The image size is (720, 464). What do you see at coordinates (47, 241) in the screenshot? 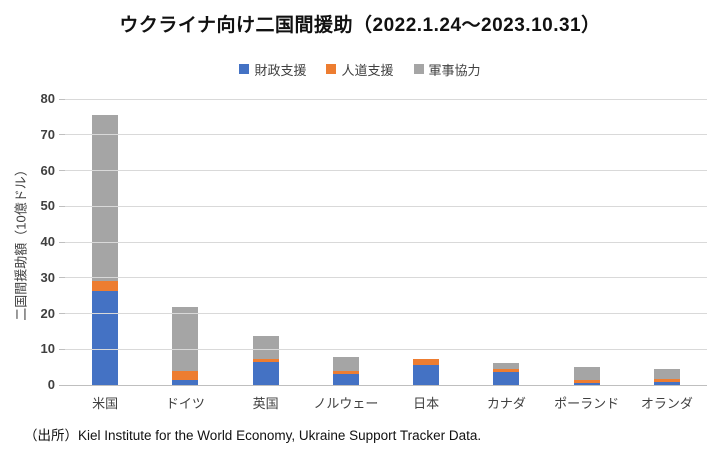
I see `y-tick-label-40: 40` at bounding box center [47, 241].